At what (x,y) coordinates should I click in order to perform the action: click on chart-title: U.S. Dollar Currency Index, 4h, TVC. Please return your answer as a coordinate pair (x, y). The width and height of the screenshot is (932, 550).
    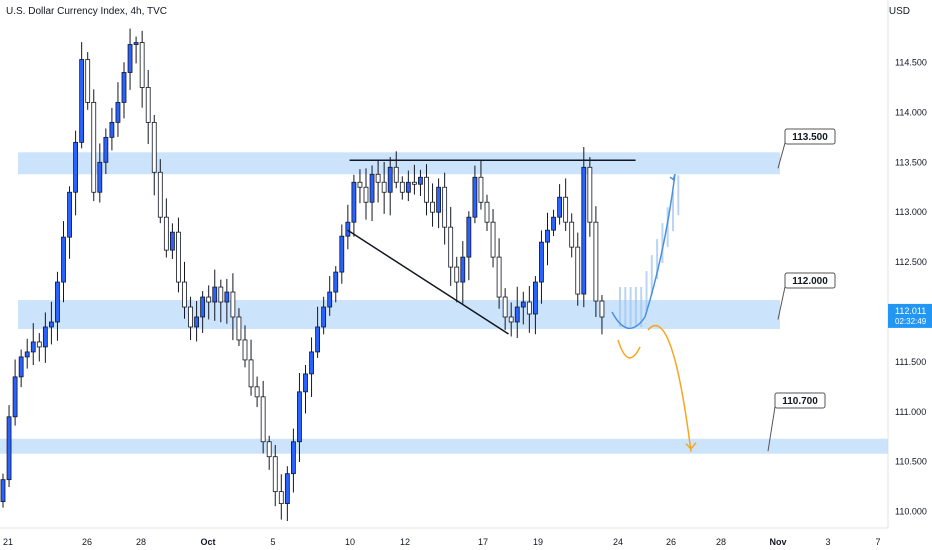
    Looking at the image, I should click on (86, 11).